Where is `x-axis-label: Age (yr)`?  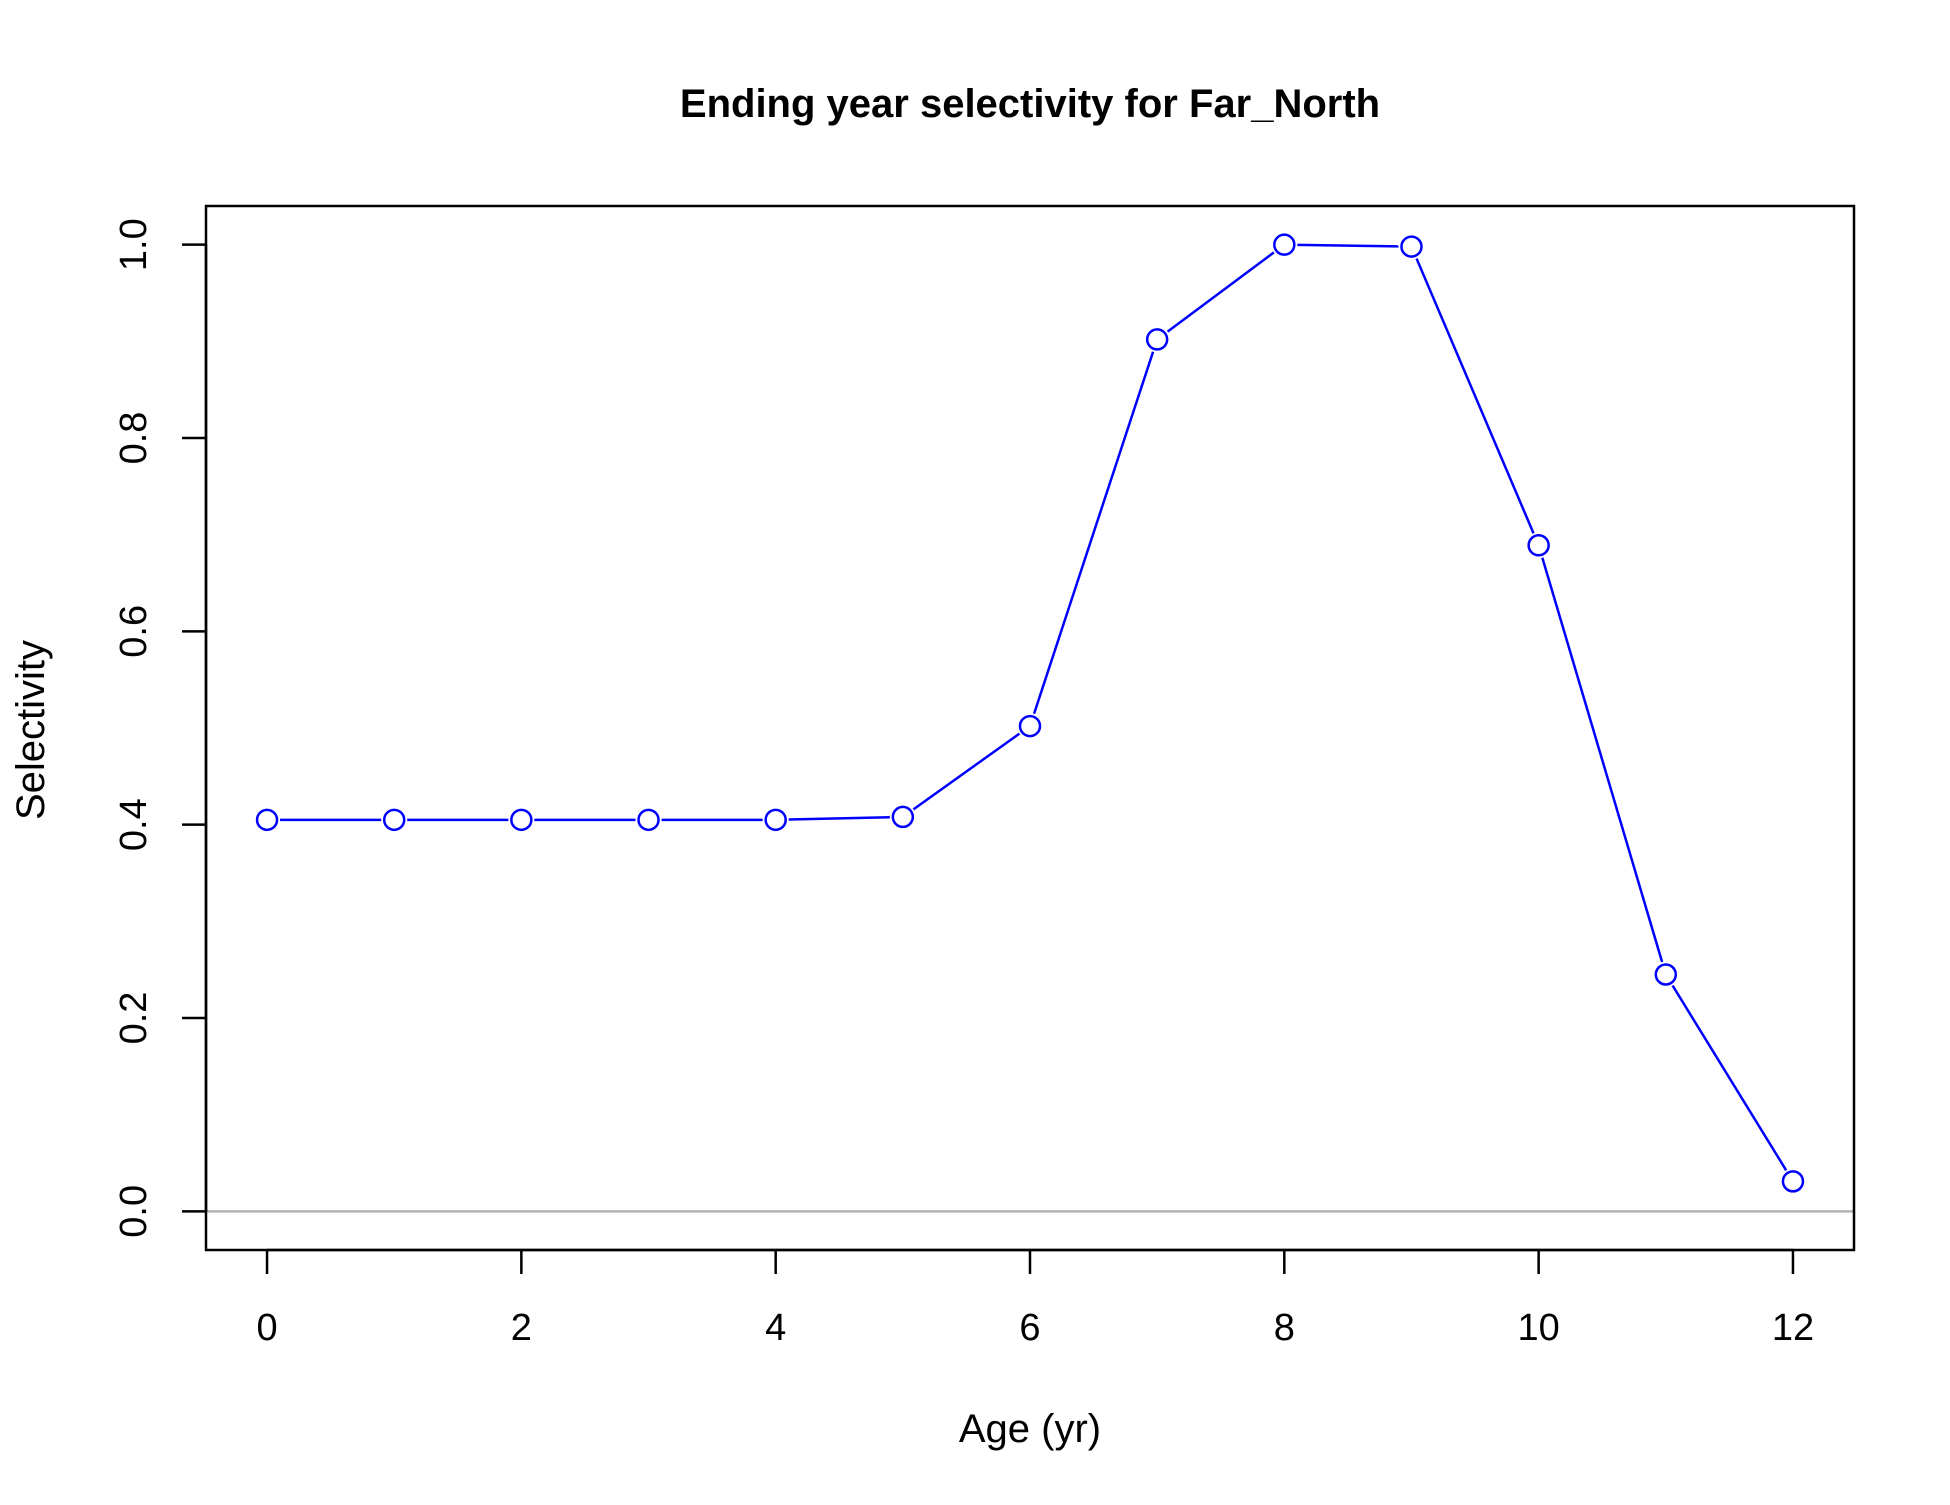
x-axis-label: Age (yr) is located at coordinates (1030, 1429).